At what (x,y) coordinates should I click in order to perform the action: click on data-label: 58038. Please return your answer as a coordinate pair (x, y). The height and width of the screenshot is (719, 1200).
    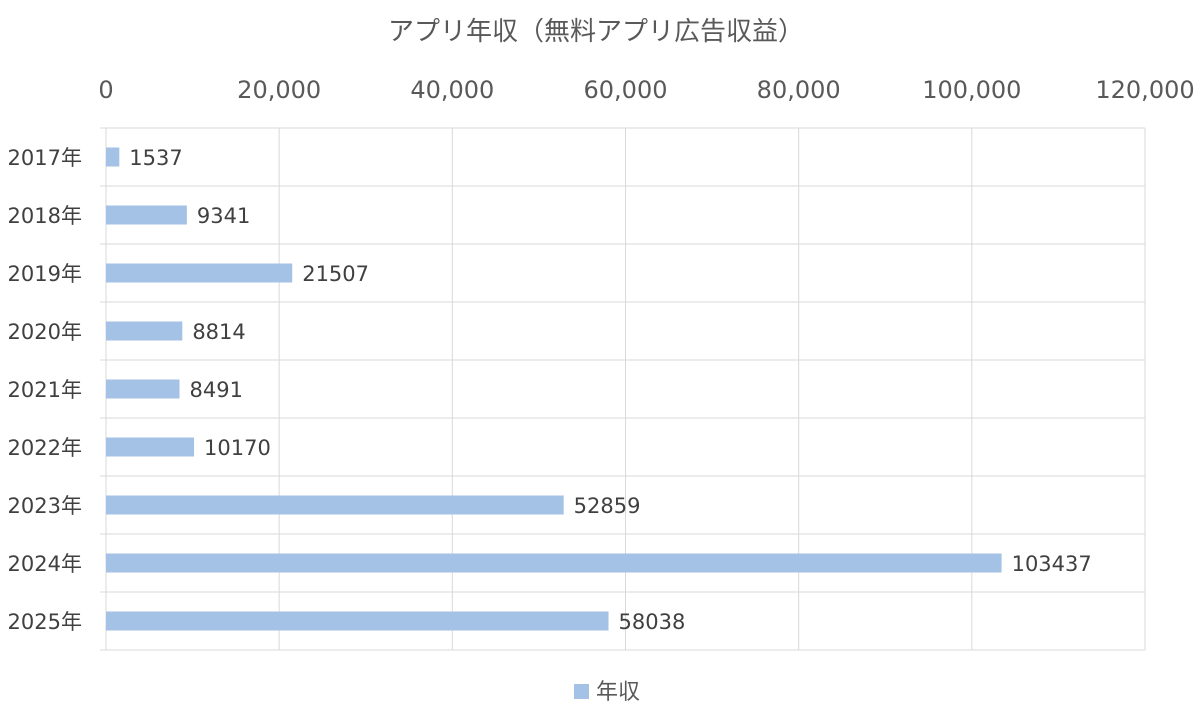
    Looking at the image, I should click on (652, 622).